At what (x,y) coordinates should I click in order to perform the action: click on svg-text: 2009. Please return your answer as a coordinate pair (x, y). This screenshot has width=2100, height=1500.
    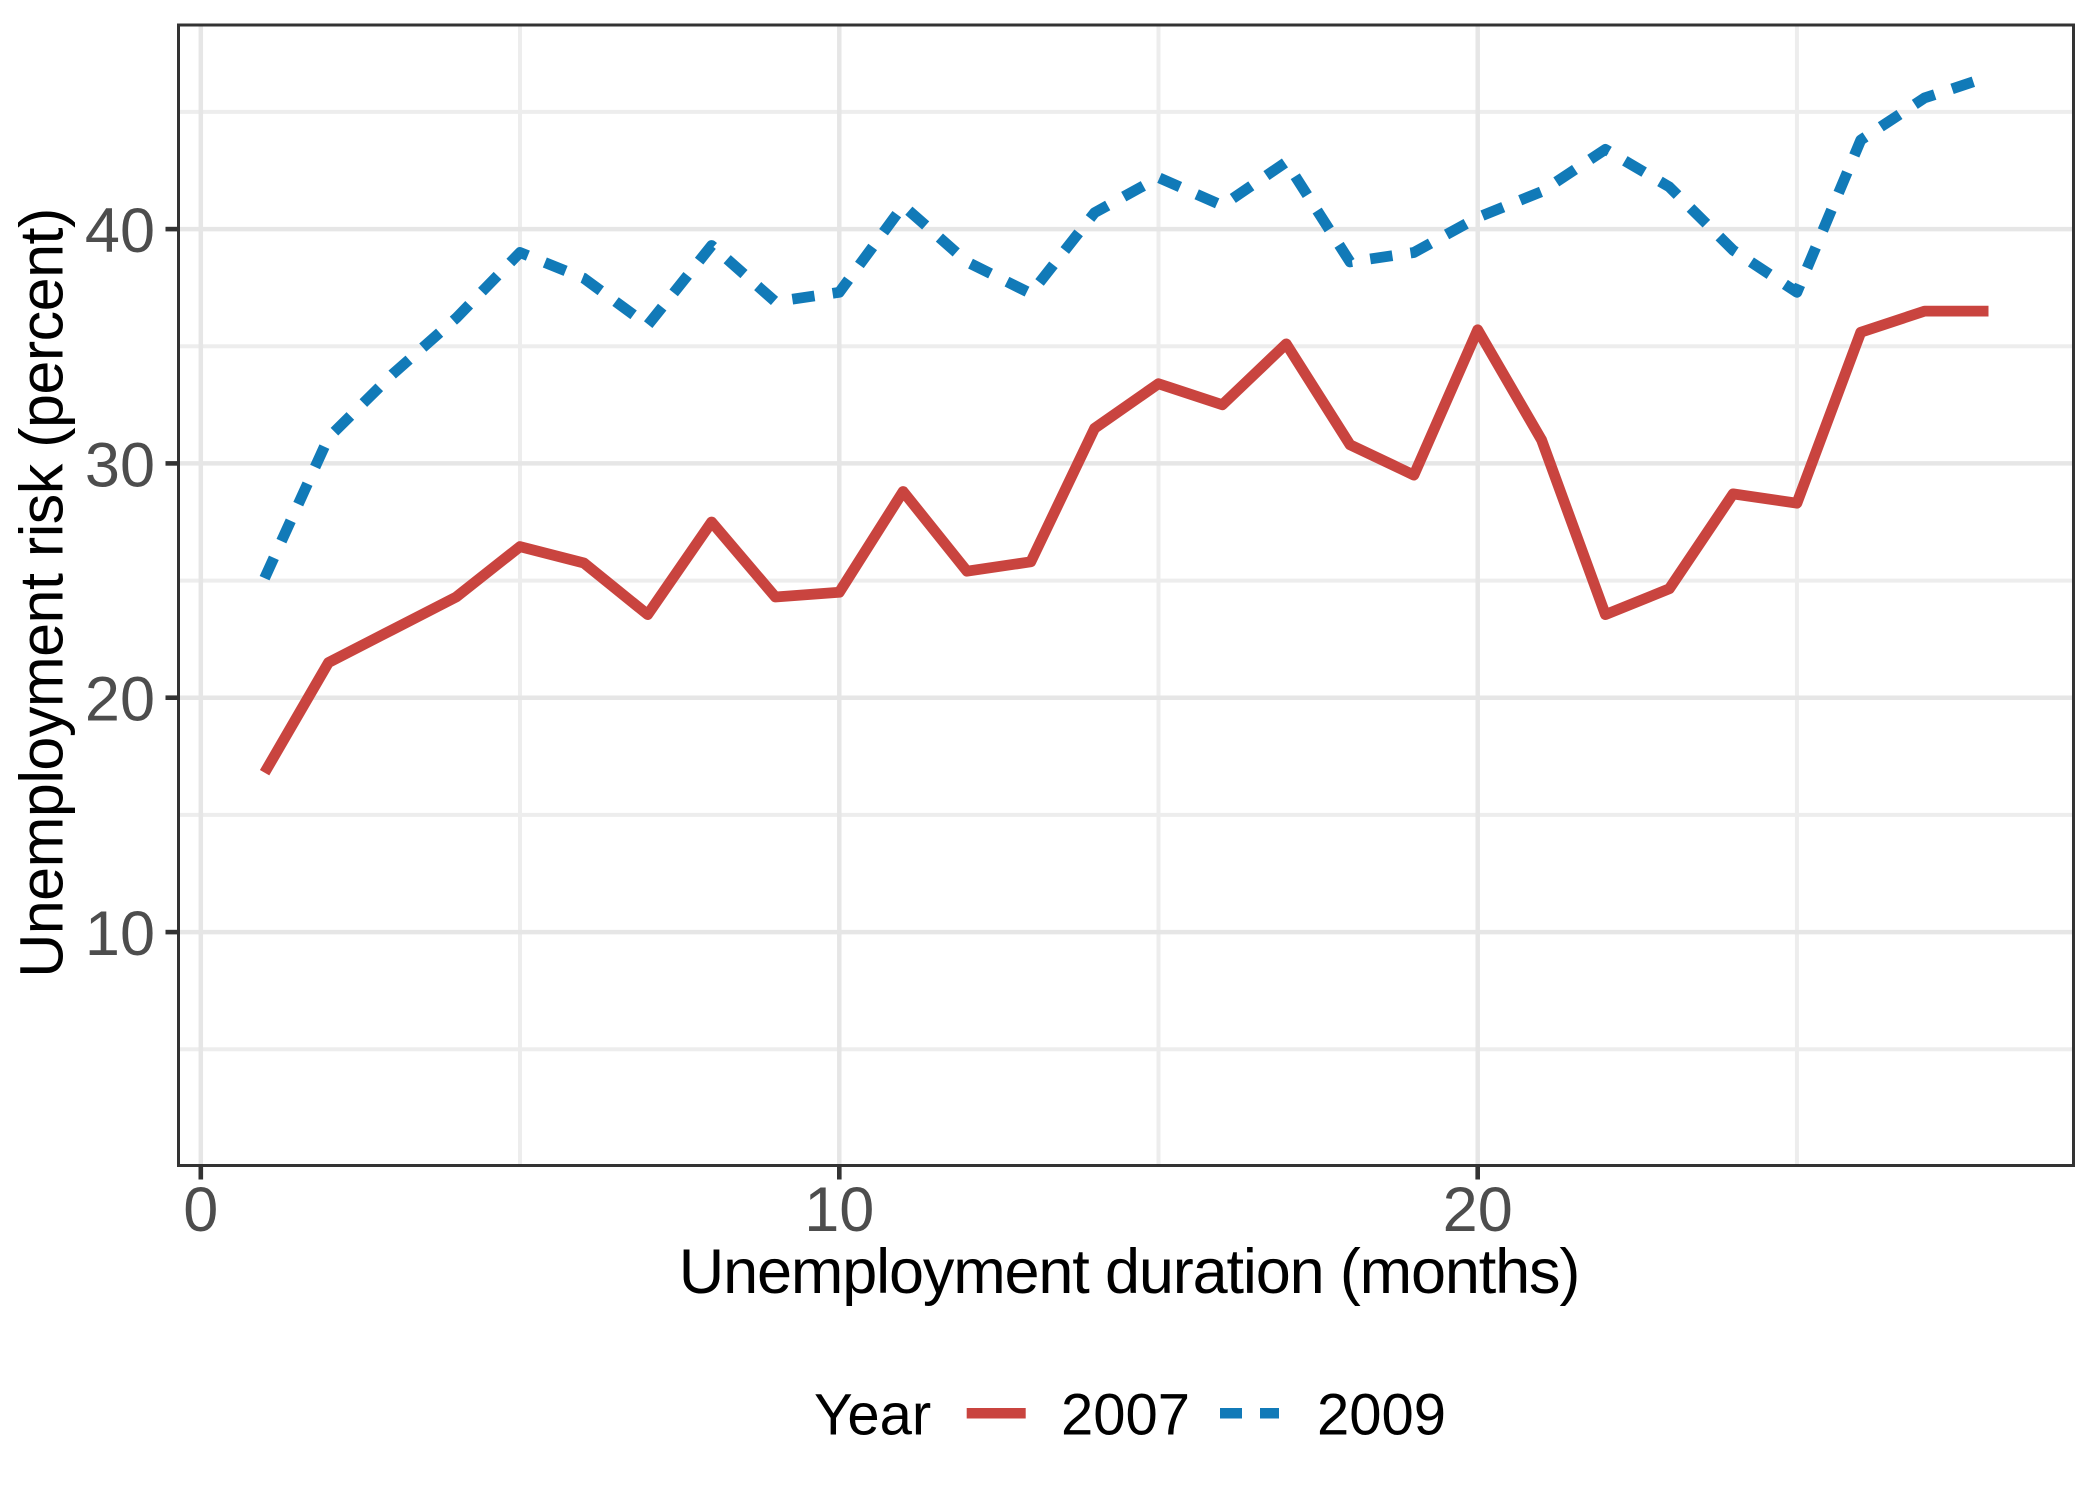
    Looking at the image, I should click on (1381, 1415).